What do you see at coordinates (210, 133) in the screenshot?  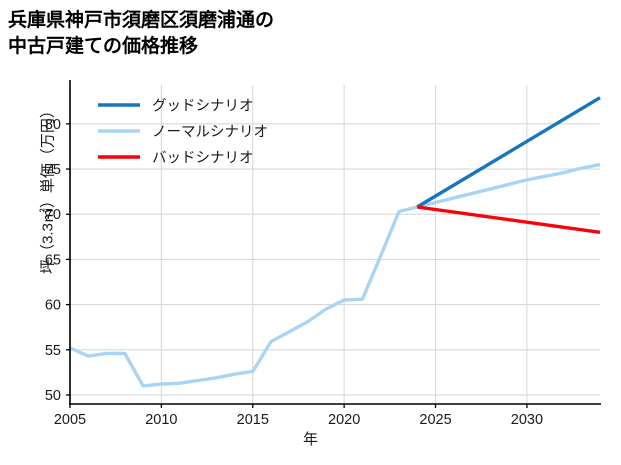 I see `legend-label: ノーマルシナリオ` at bounding box center [210, 133].